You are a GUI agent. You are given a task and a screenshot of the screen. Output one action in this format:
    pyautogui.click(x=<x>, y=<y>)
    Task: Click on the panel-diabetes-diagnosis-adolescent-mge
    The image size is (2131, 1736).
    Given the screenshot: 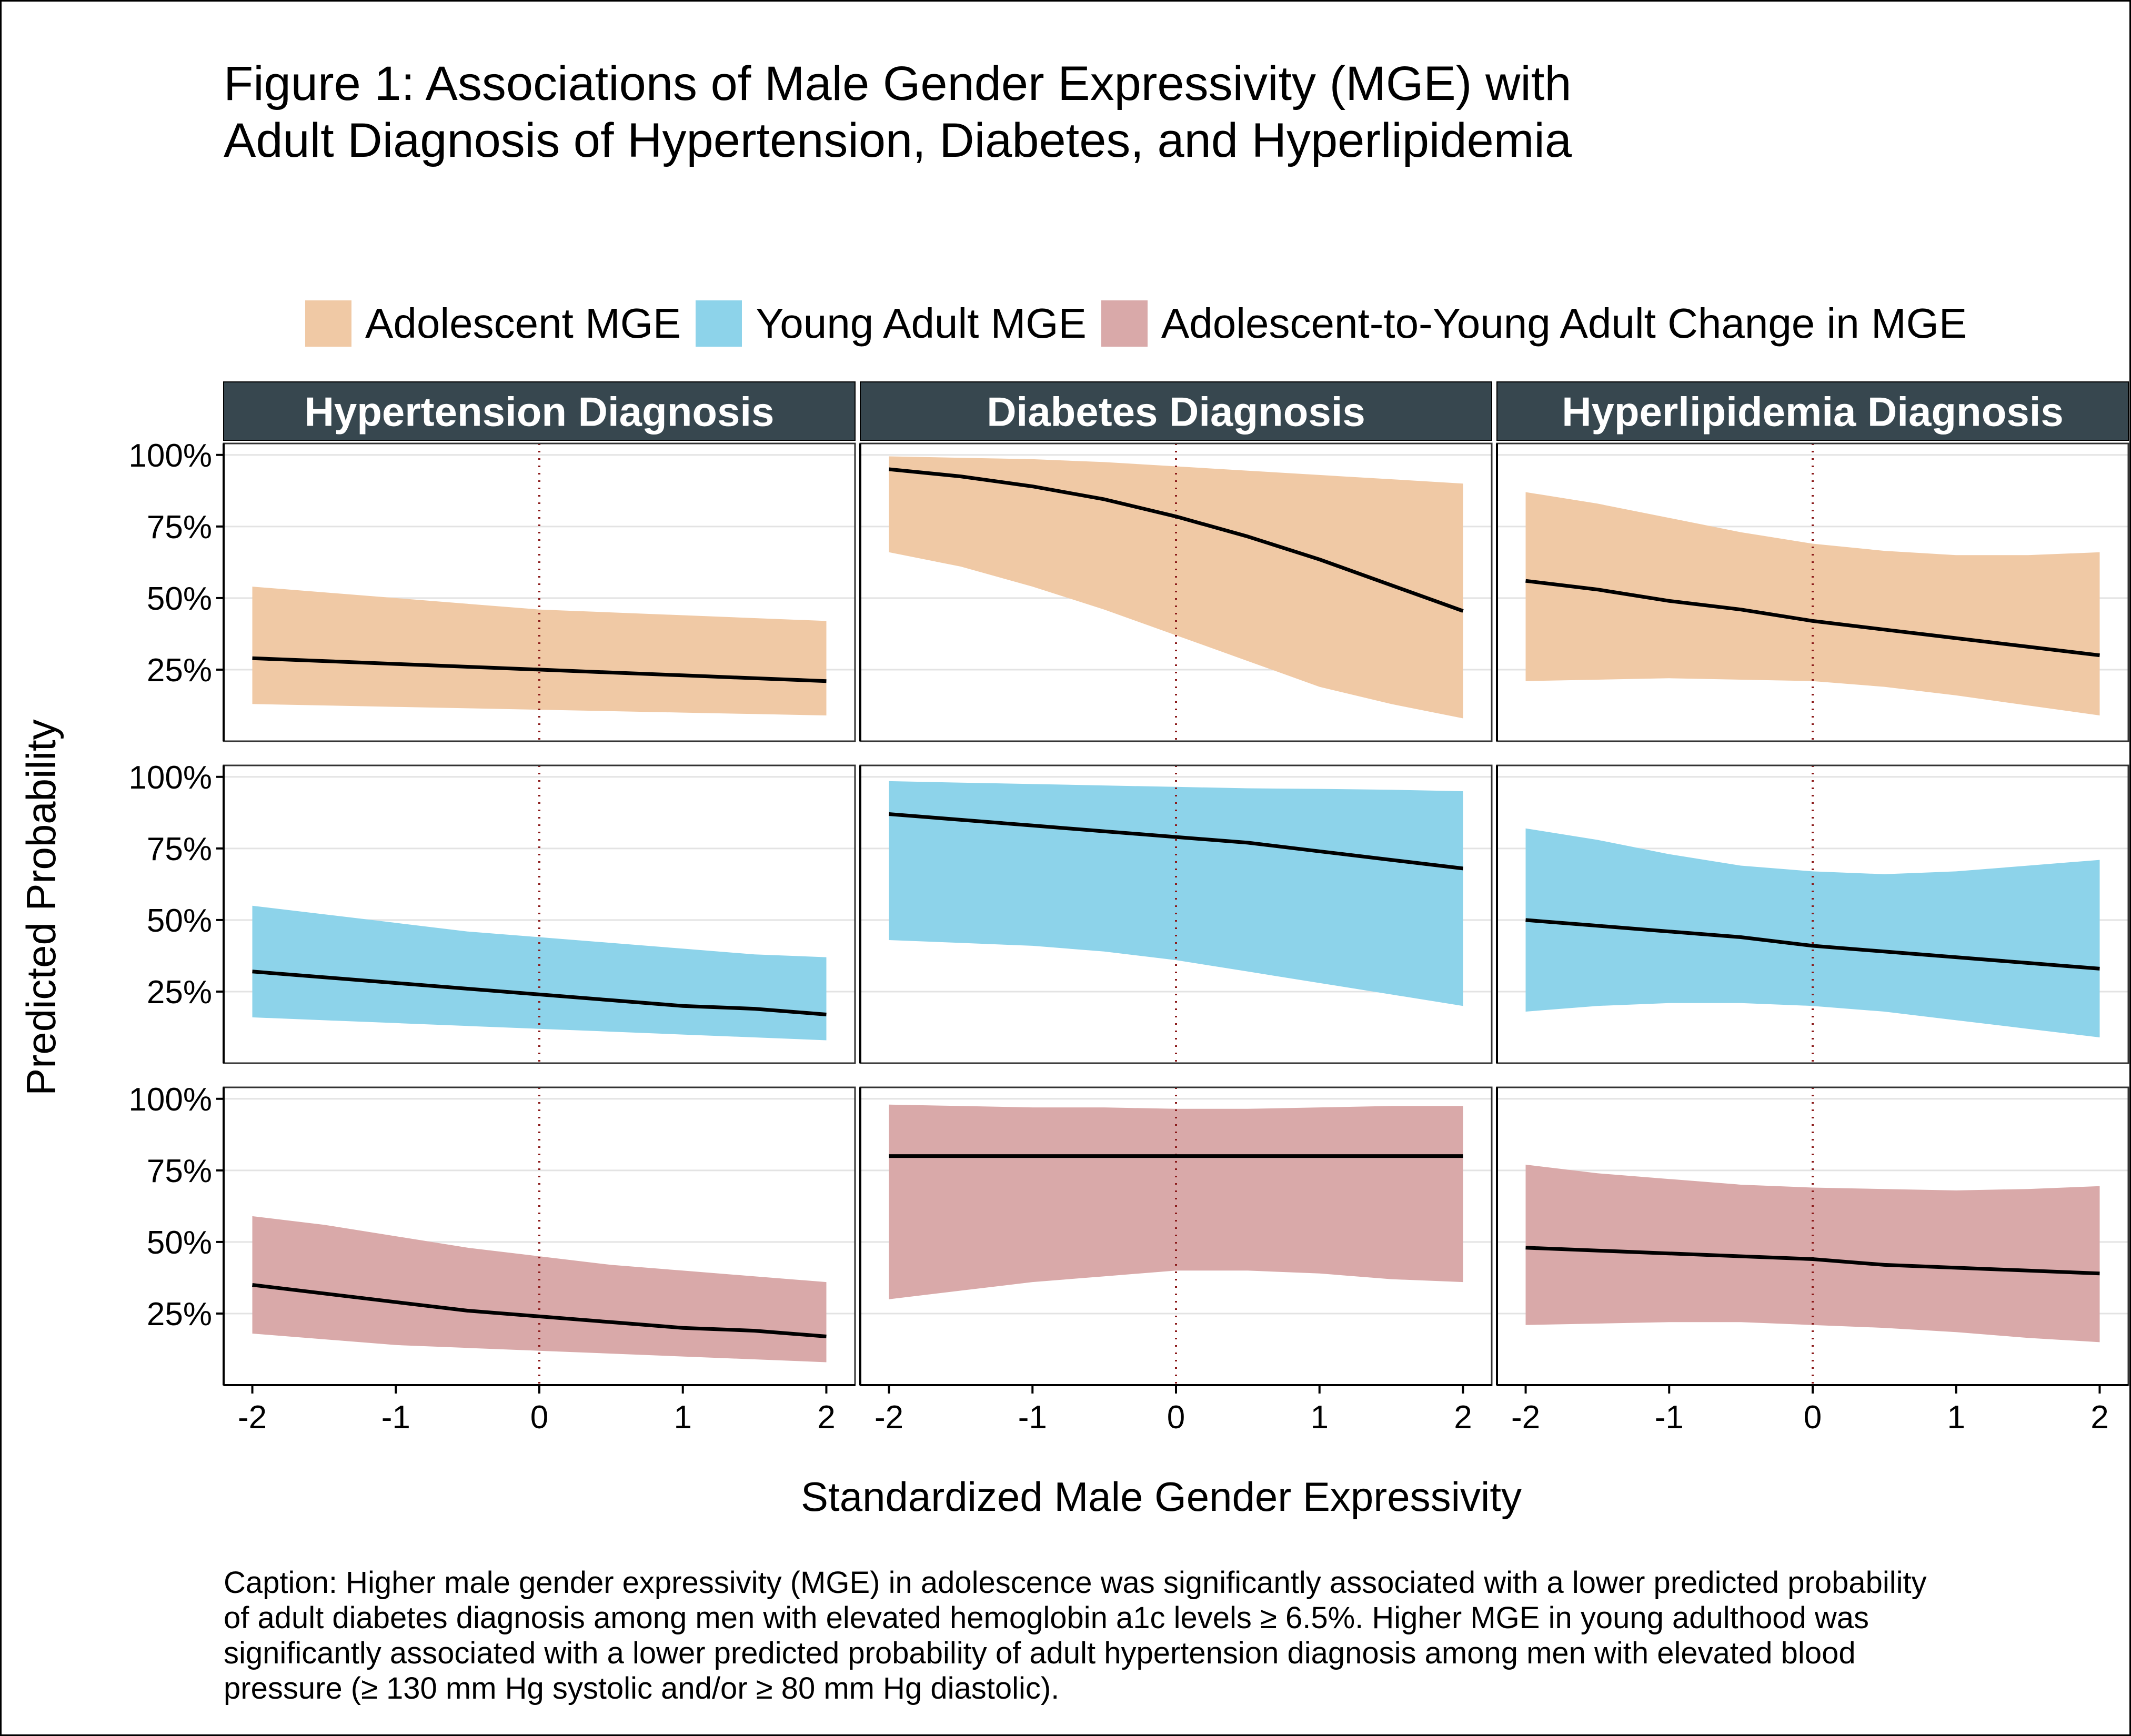 What is the action you would take?
    pyautogui.click(x=1176, y=592)
    